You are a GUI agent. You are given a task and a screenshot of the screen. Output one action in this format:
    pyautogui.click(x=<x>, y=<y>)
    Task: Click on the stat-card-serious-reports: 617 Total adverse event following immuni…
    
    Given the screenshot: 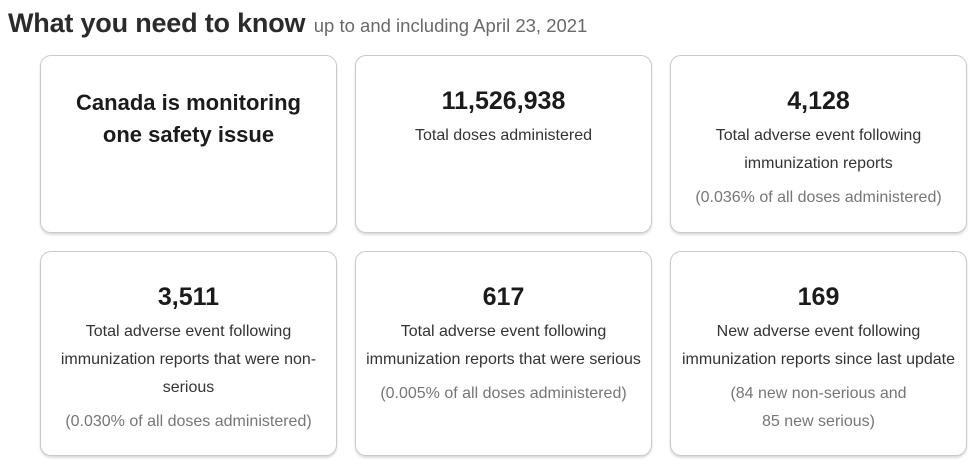 What is the action you would take?
    pyautogui.click(x=503, y=353)
    